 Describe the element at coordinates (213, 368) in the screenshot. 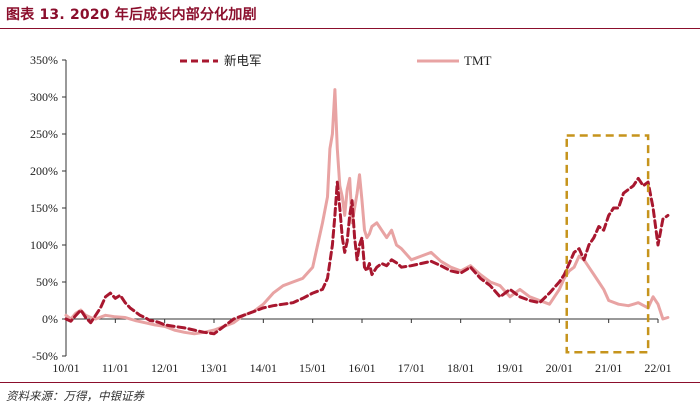

I see `x-tick-label: 13/01` at that location.